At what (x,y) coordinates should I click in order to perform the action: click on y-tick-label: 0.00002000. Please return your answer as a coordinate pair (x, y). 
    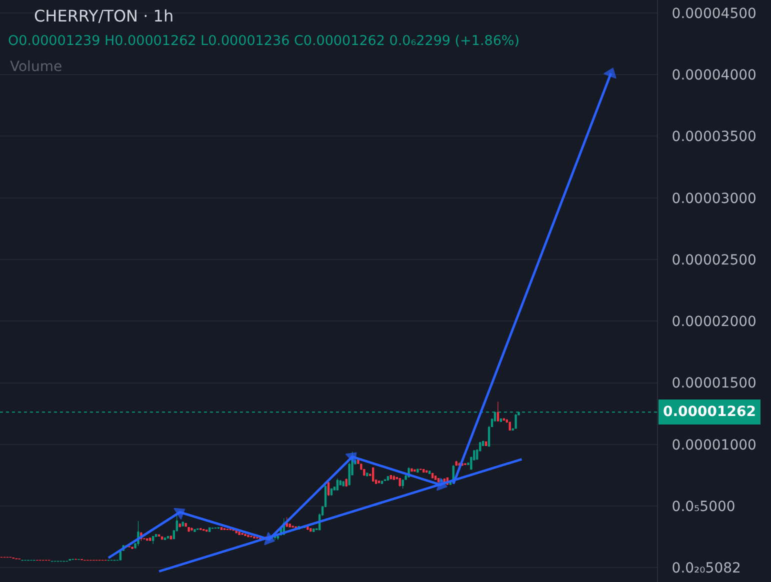
    Looking at the image, I should click on (714, 322).